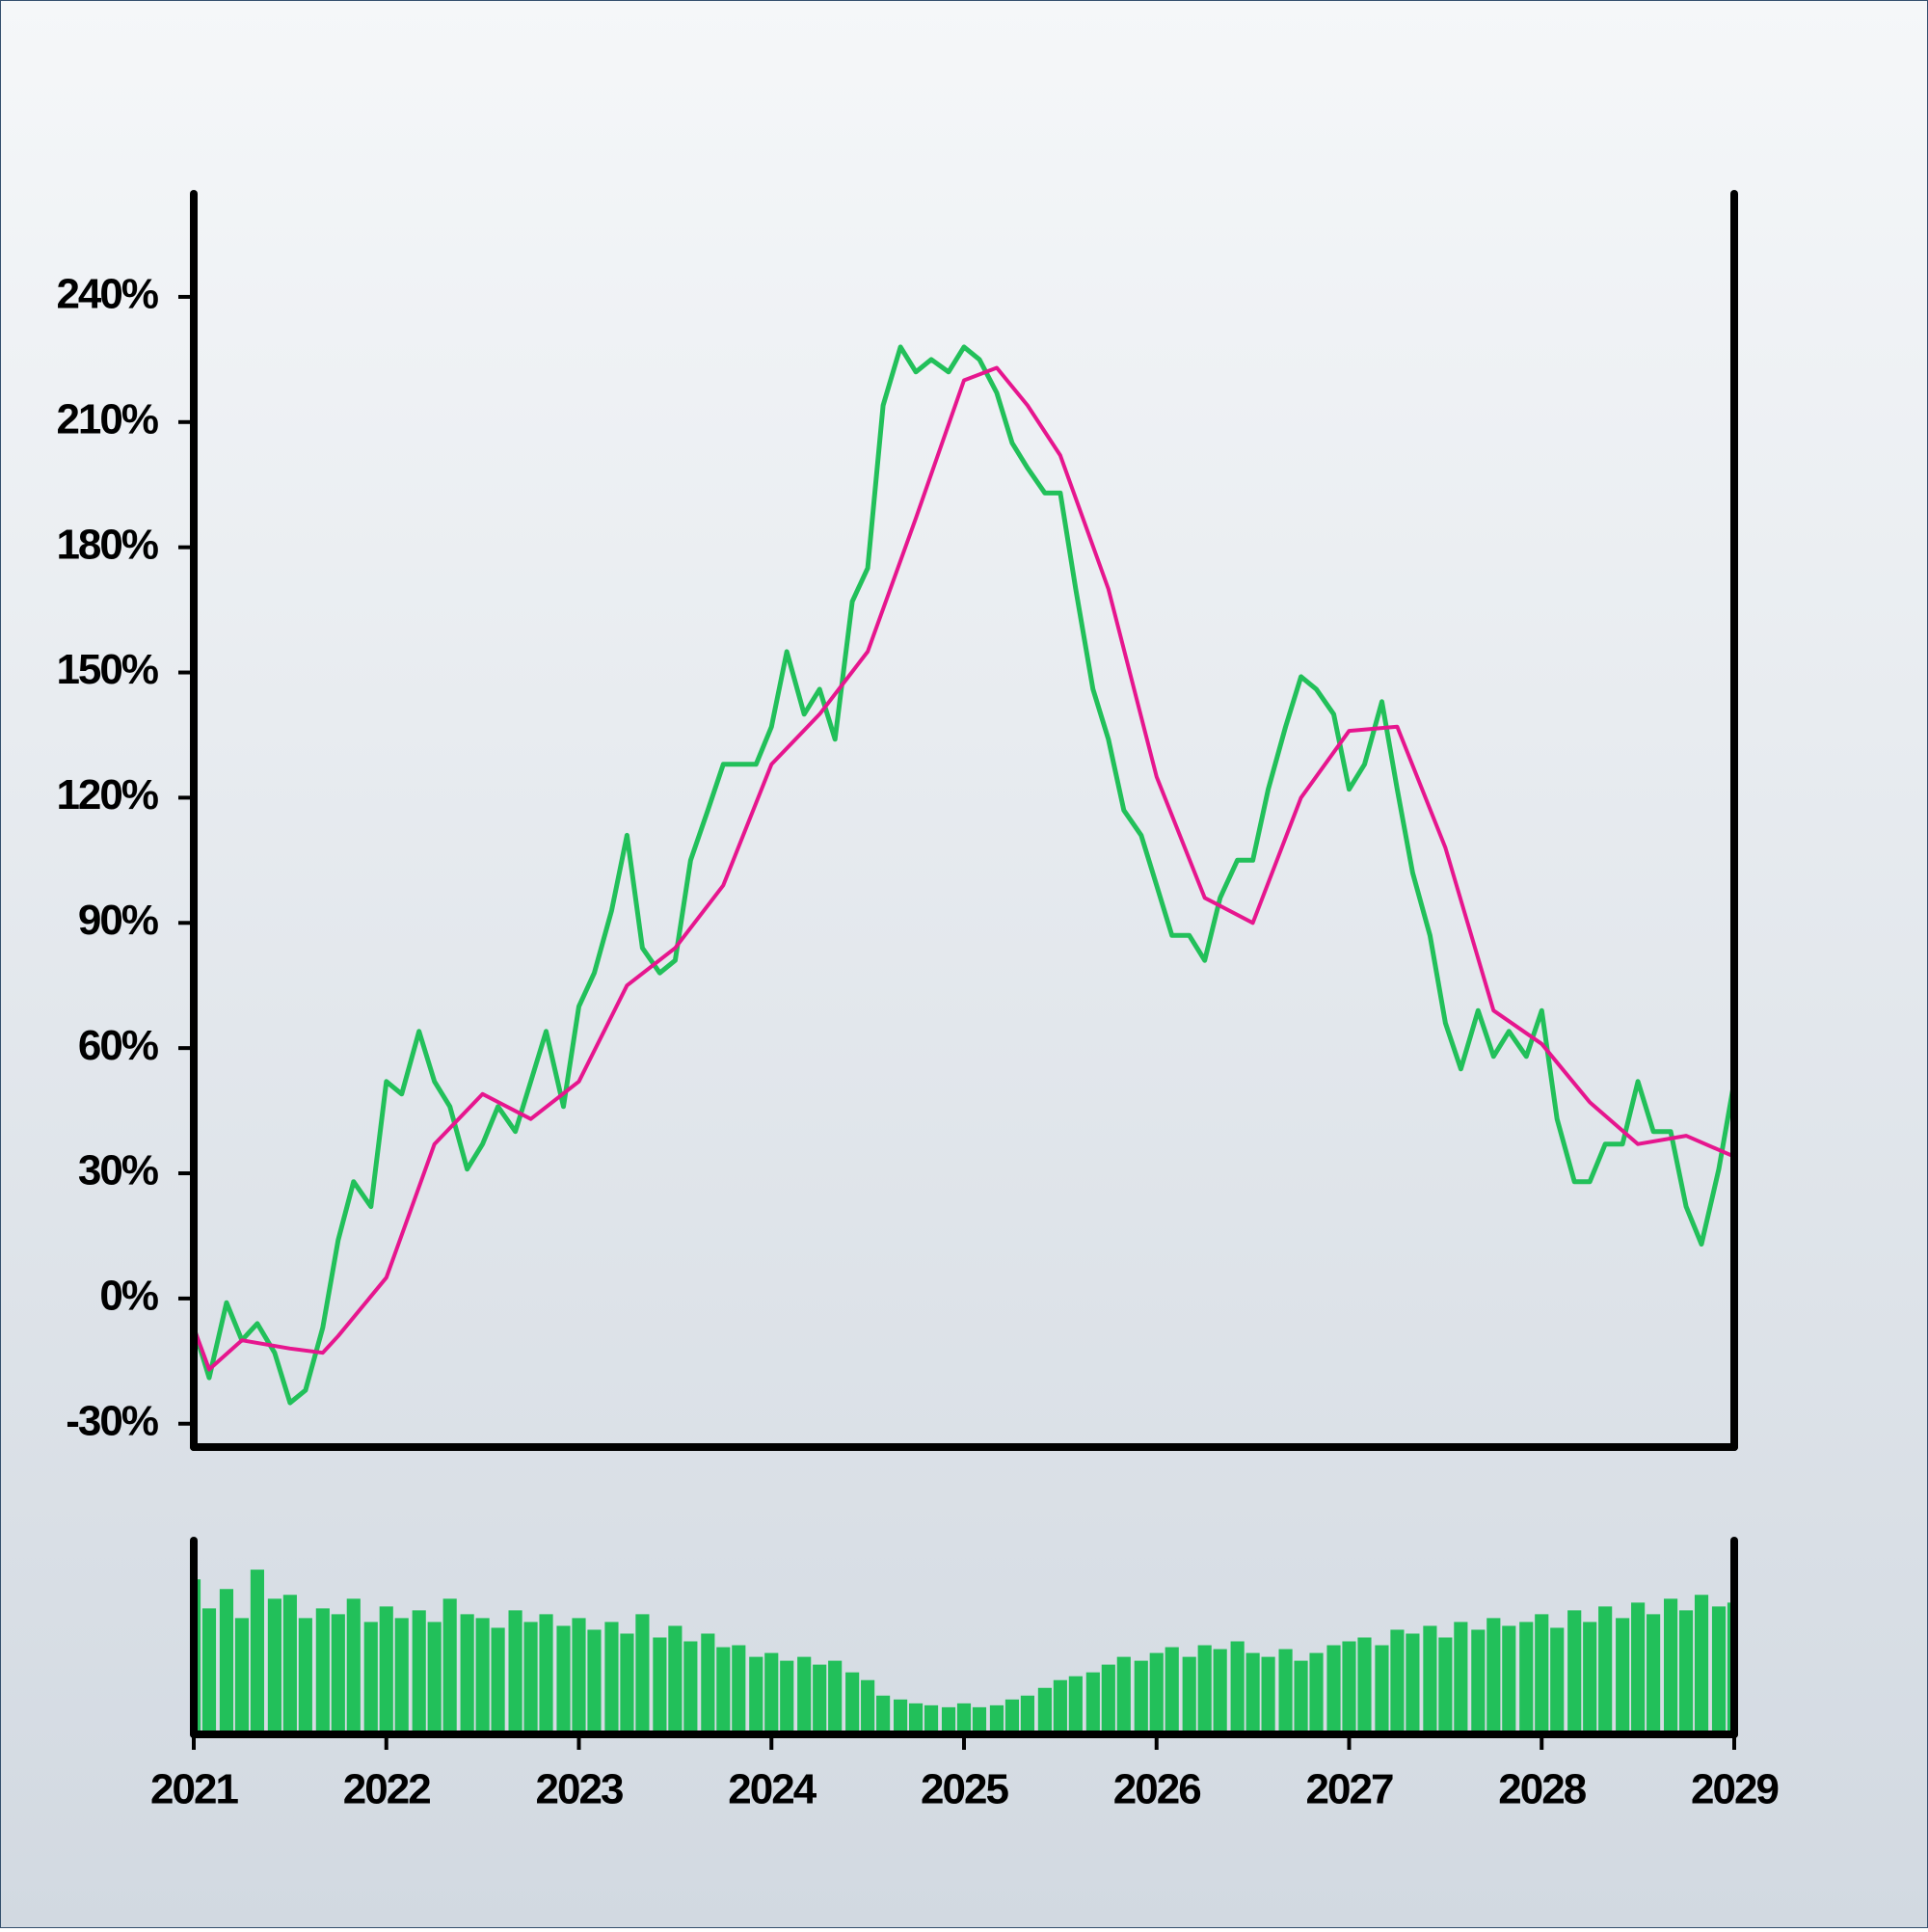  What do you see at coordinates (964, 1790) in the screenshot?
I see `x-tick-label: 2025` at bounding box center [964, 1790].